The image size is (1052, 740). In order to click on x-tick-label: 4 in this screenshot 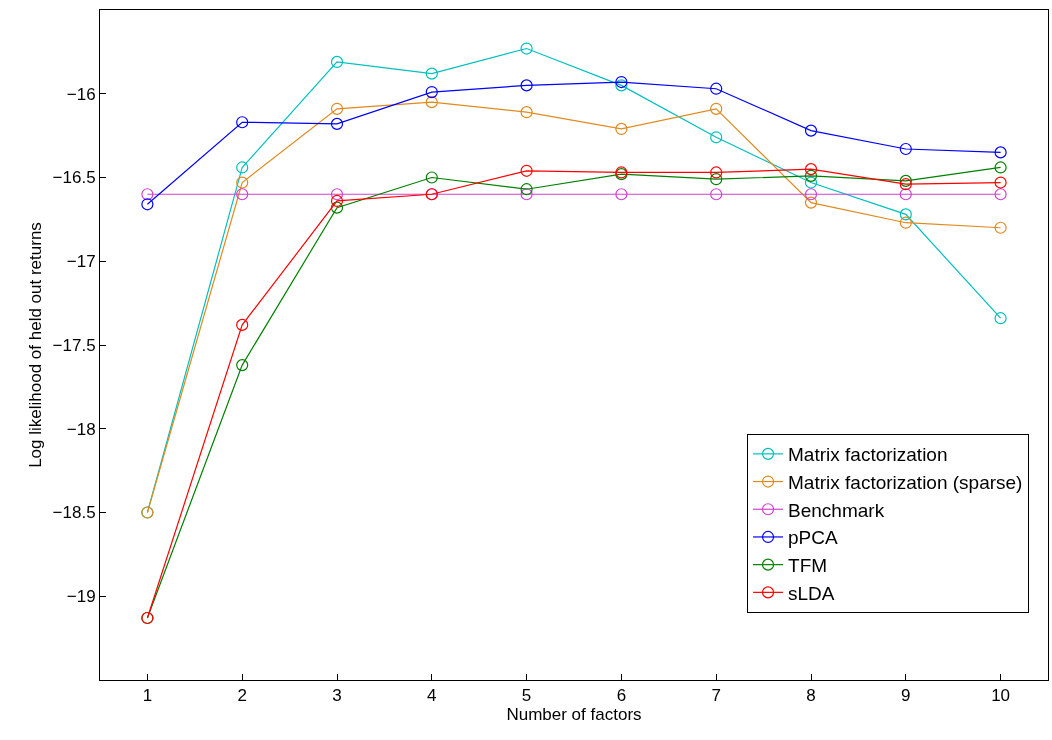, I will do `click(432, 696)`.